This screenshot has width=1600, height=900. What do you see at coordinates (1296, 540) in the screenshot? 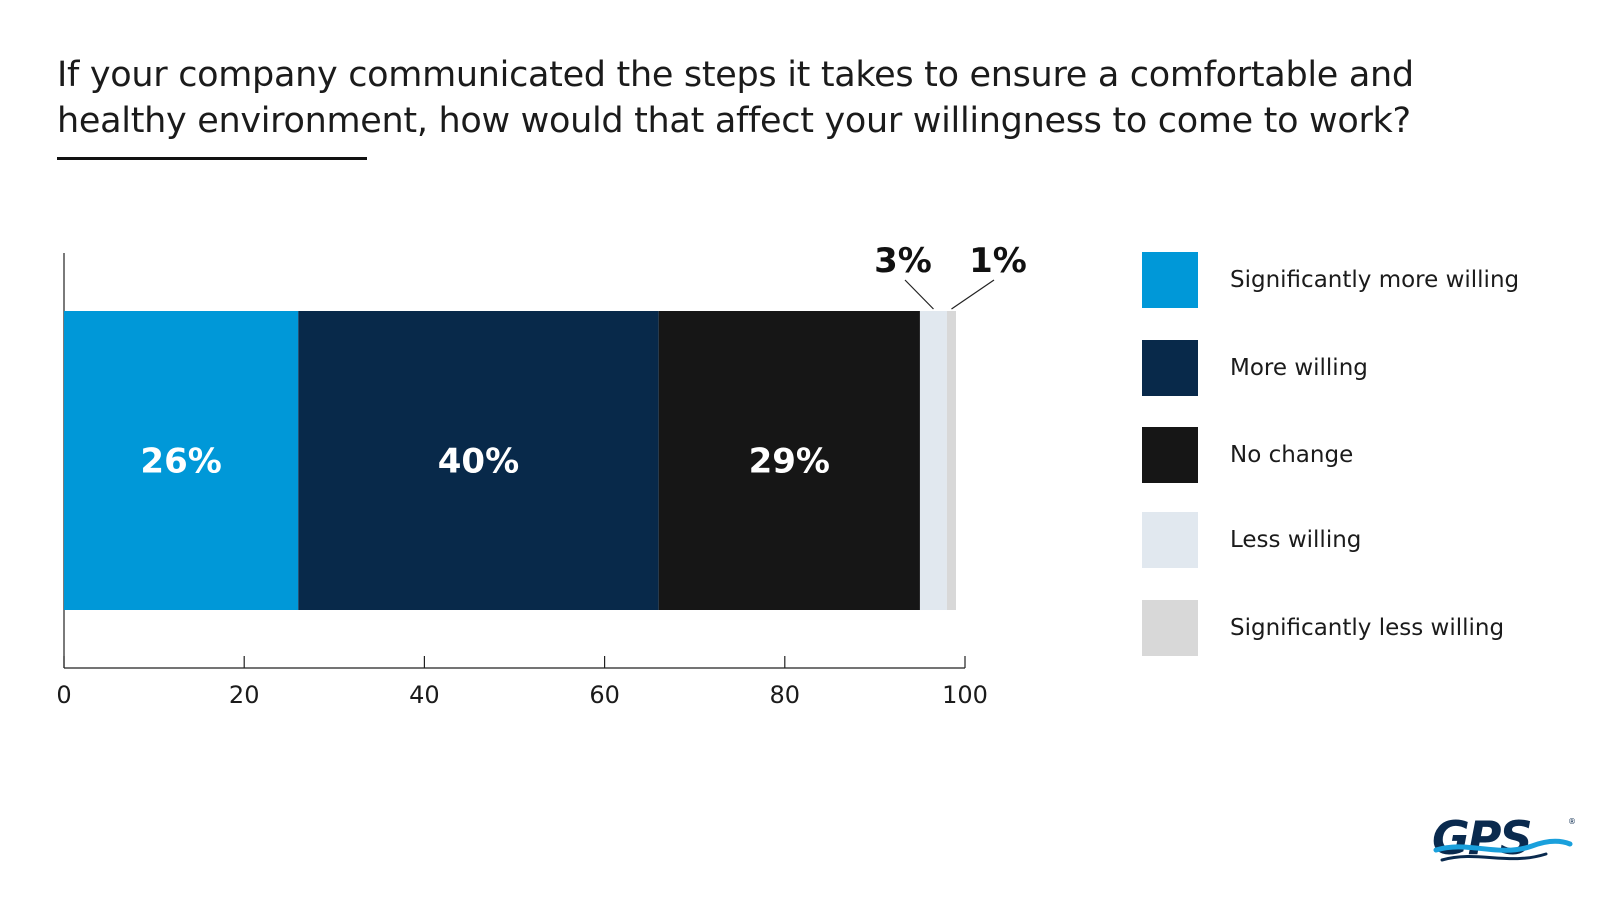
I see `legend-label: Less willing` at bounding box center [1296, 540].